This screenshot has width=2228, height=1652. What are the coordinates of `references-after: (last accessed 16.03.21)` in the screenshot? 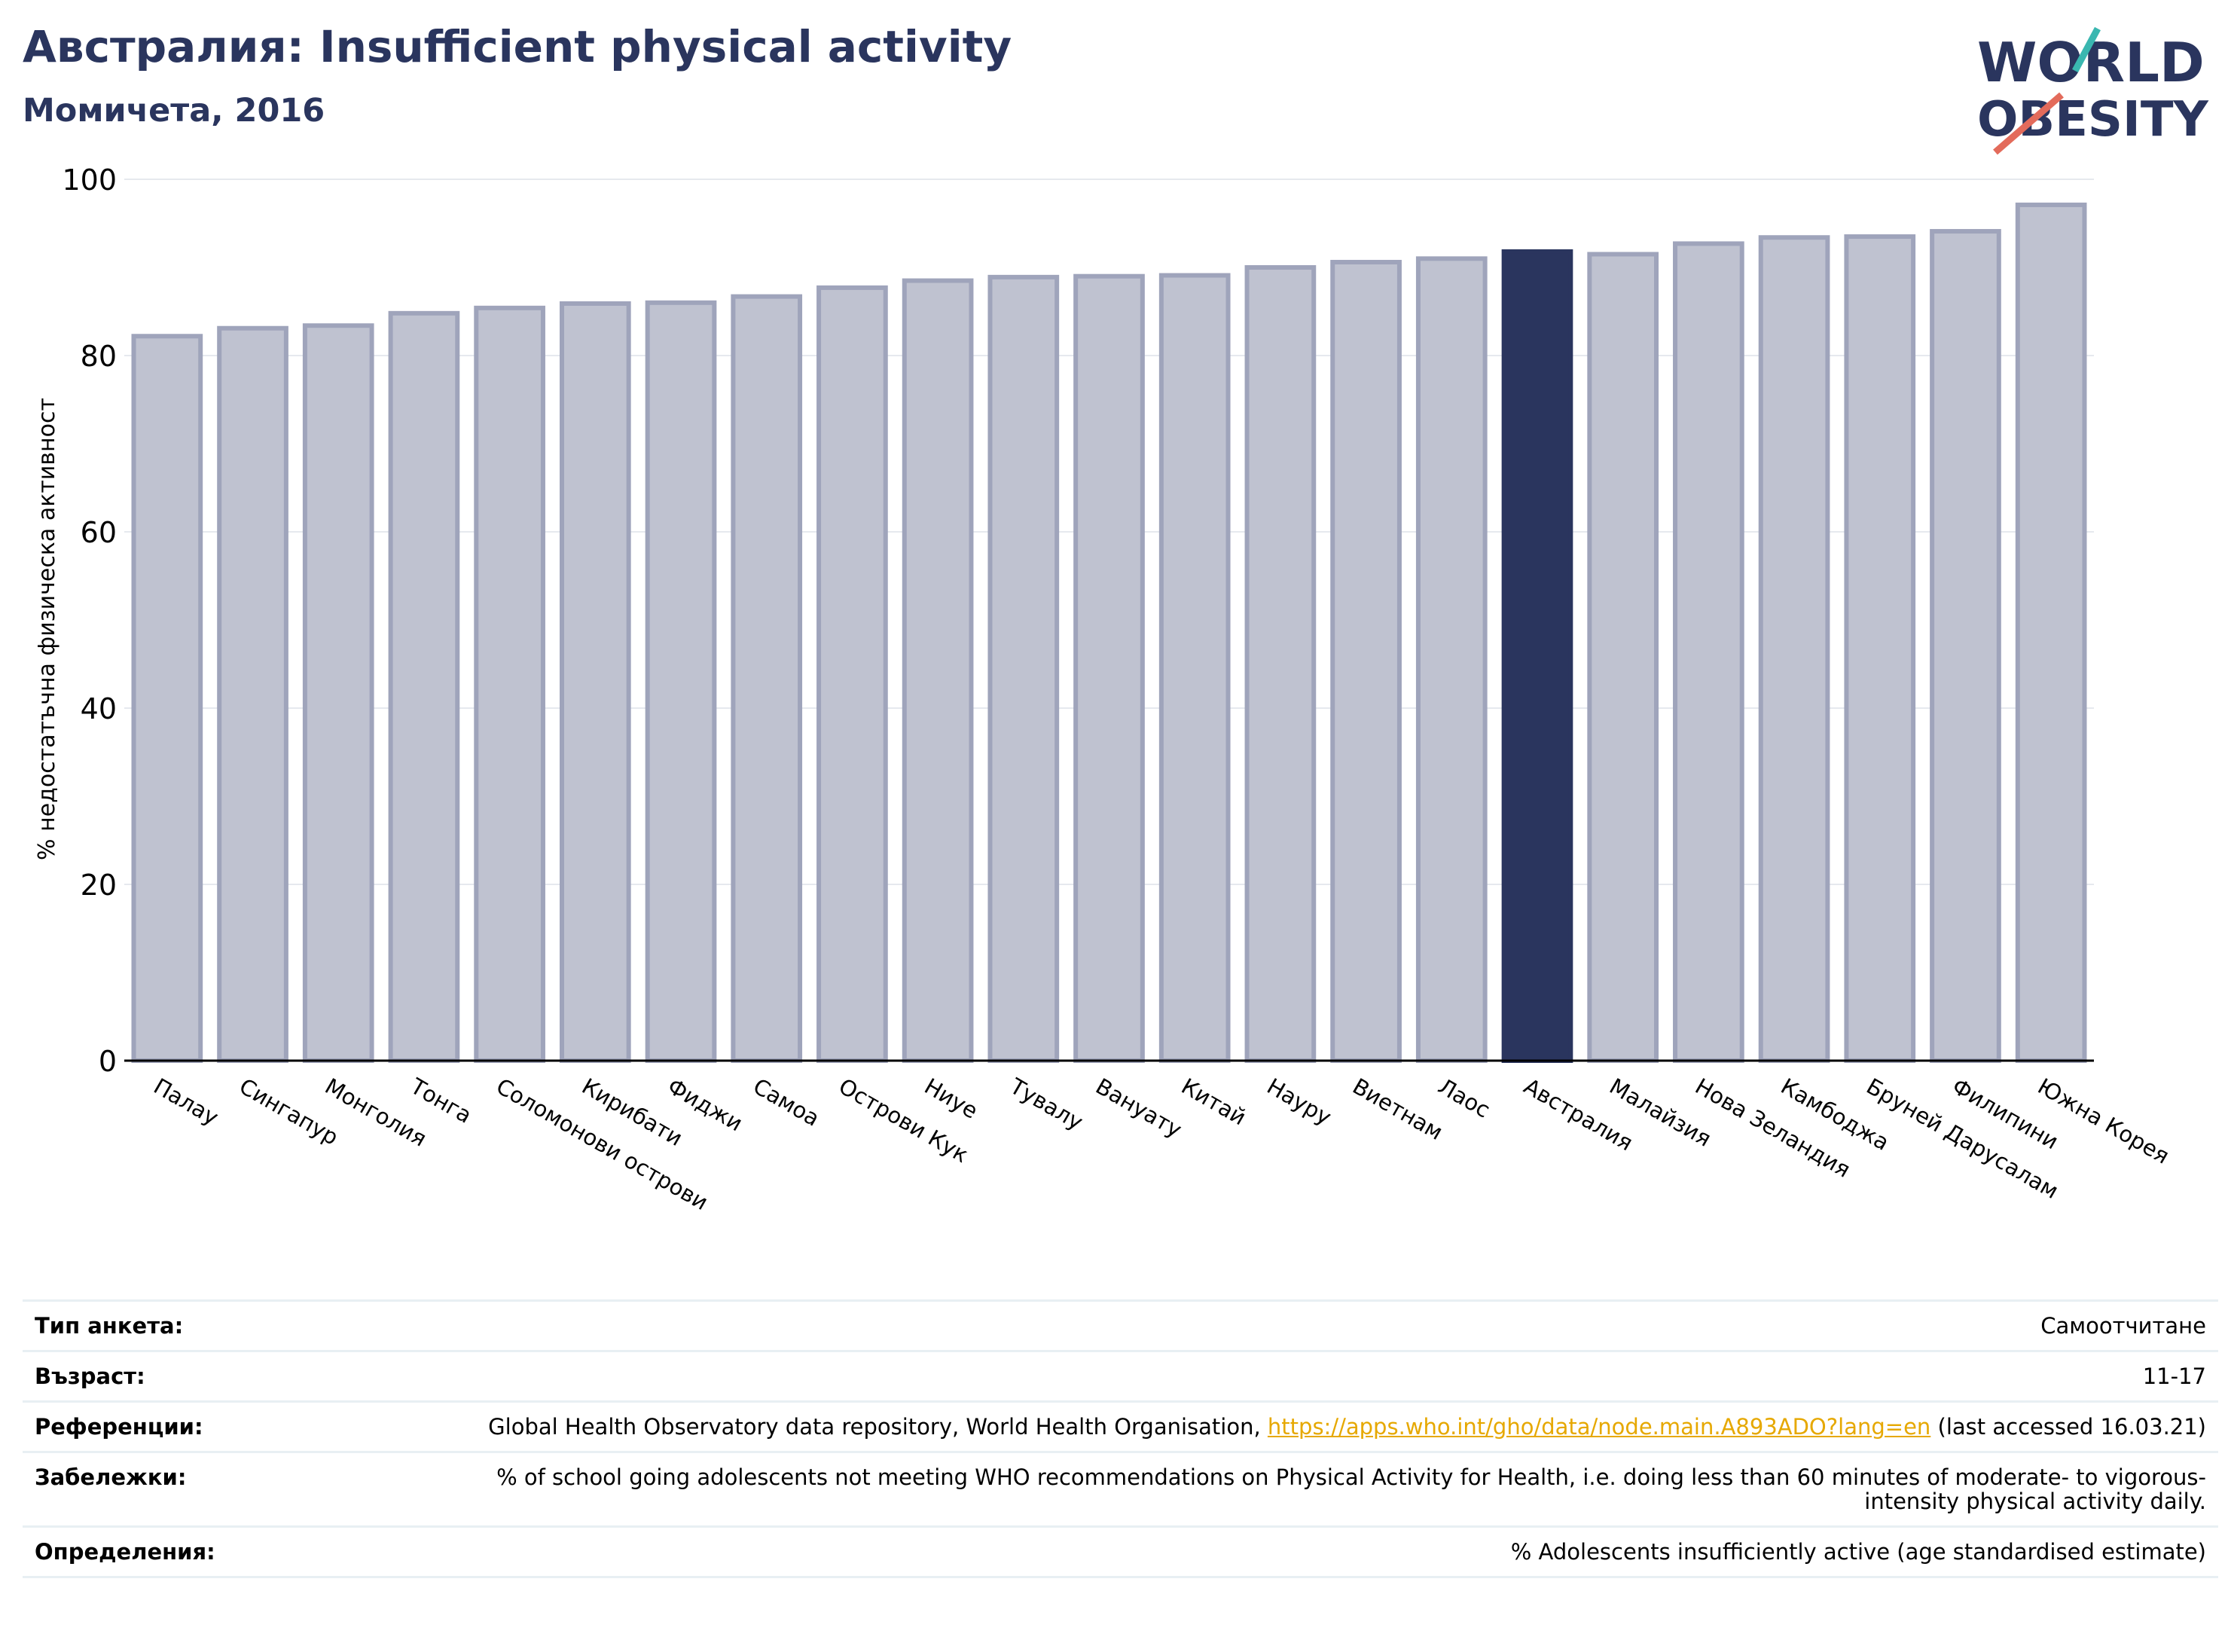 It's located at (2068, 1427).